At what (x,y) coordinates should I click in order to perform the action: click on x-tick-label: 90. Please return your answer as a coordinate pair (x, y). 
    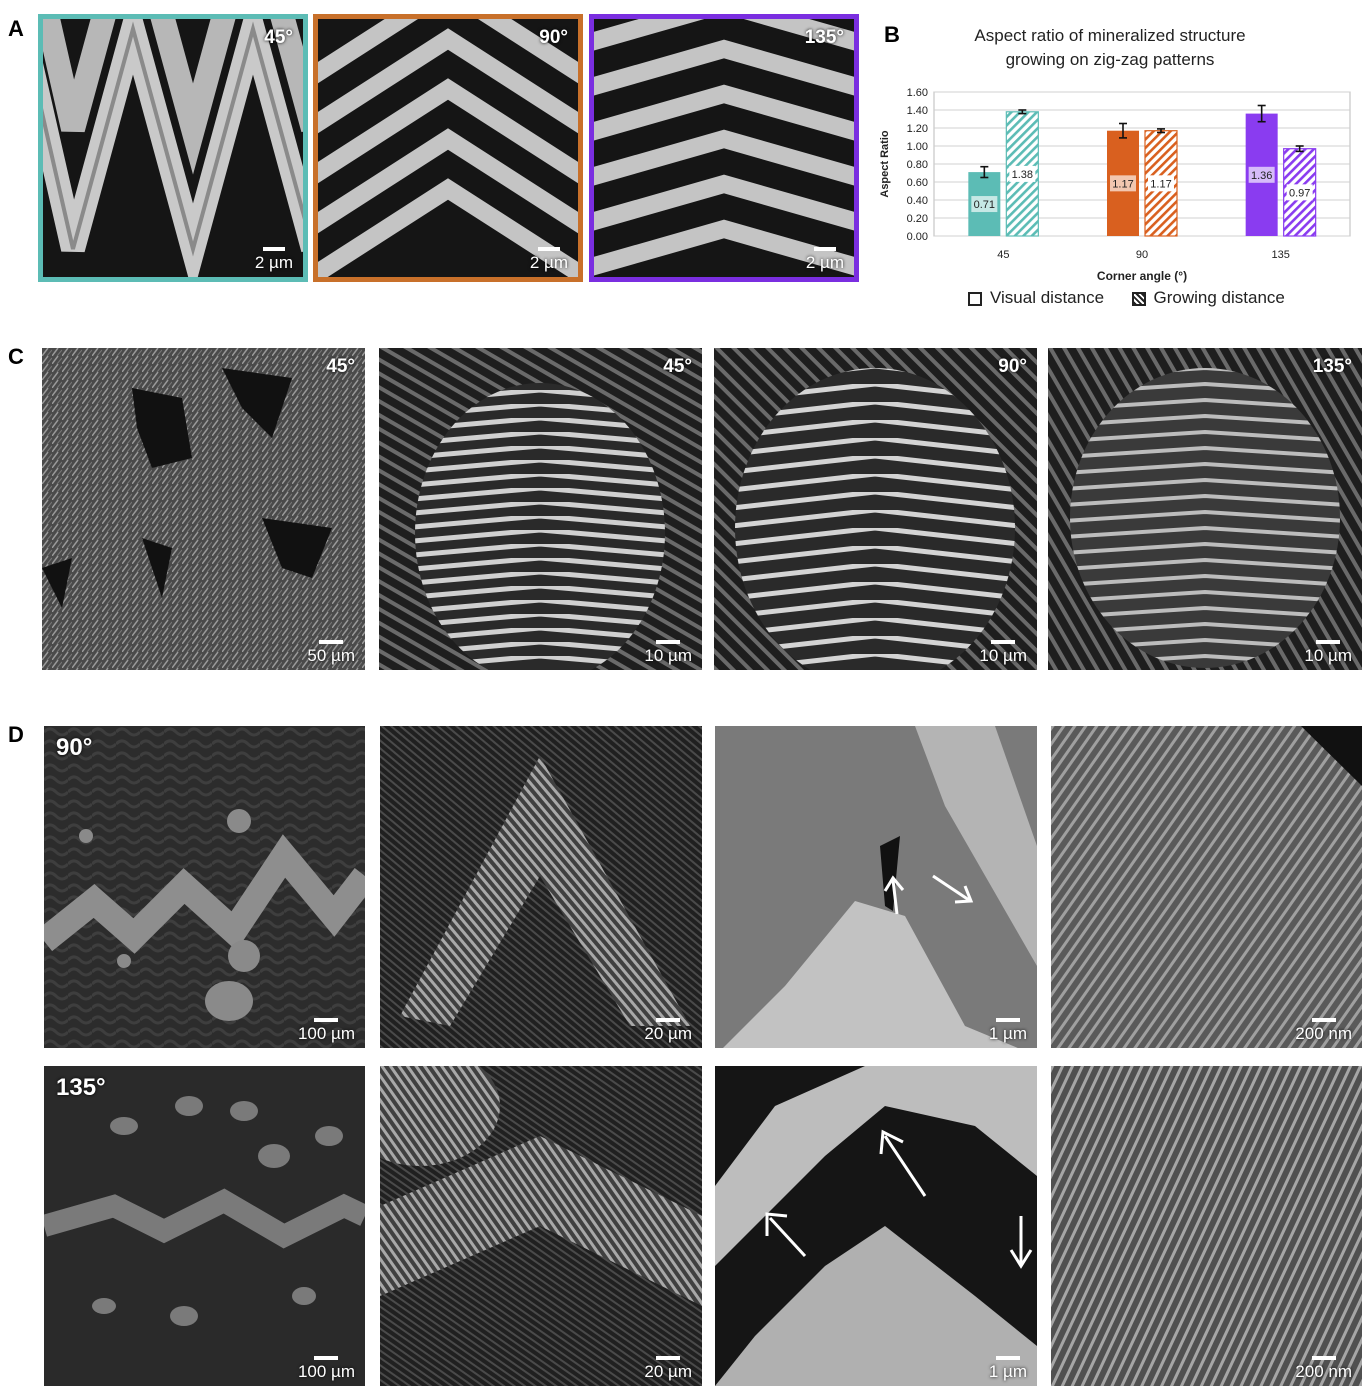
    Looking at the image, I should click on (1142, 255).